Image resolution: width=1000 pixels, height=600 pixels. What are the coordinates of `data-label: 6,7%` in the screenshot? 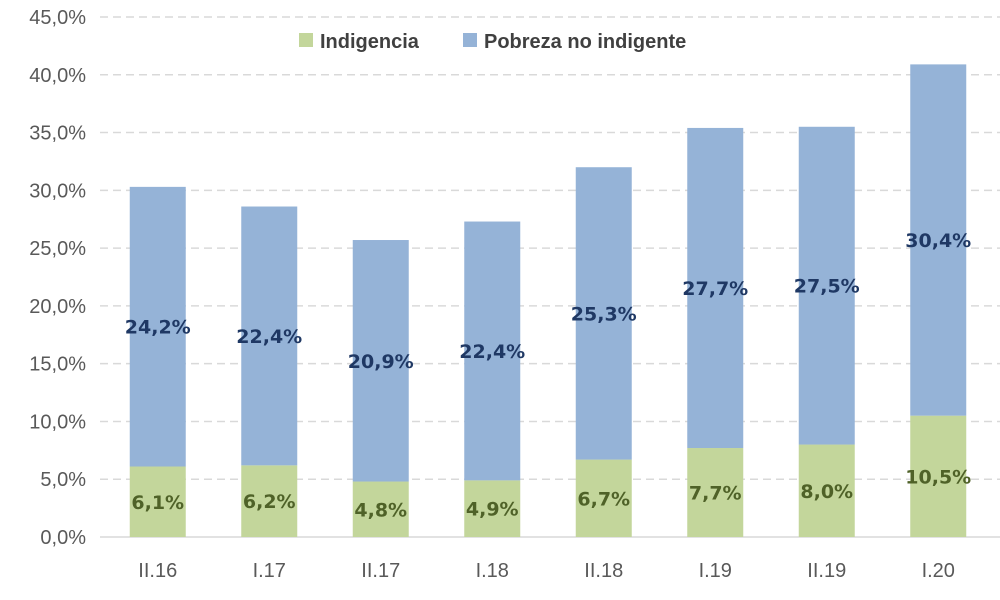 It's located at (603, 499).